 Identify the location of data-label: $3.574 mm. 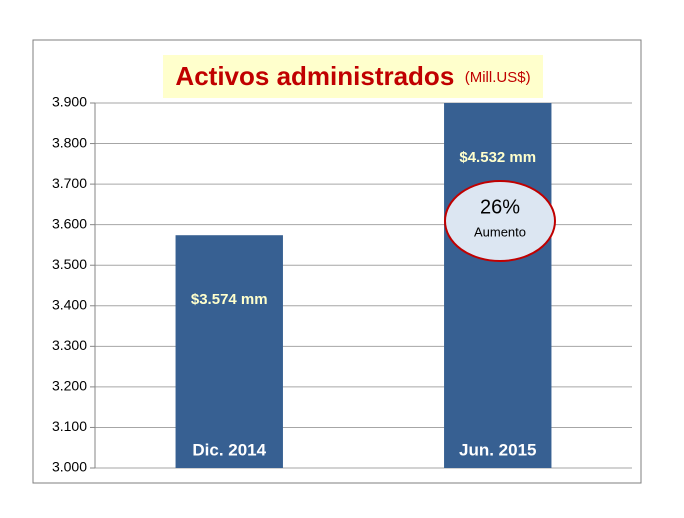
(229, 299).